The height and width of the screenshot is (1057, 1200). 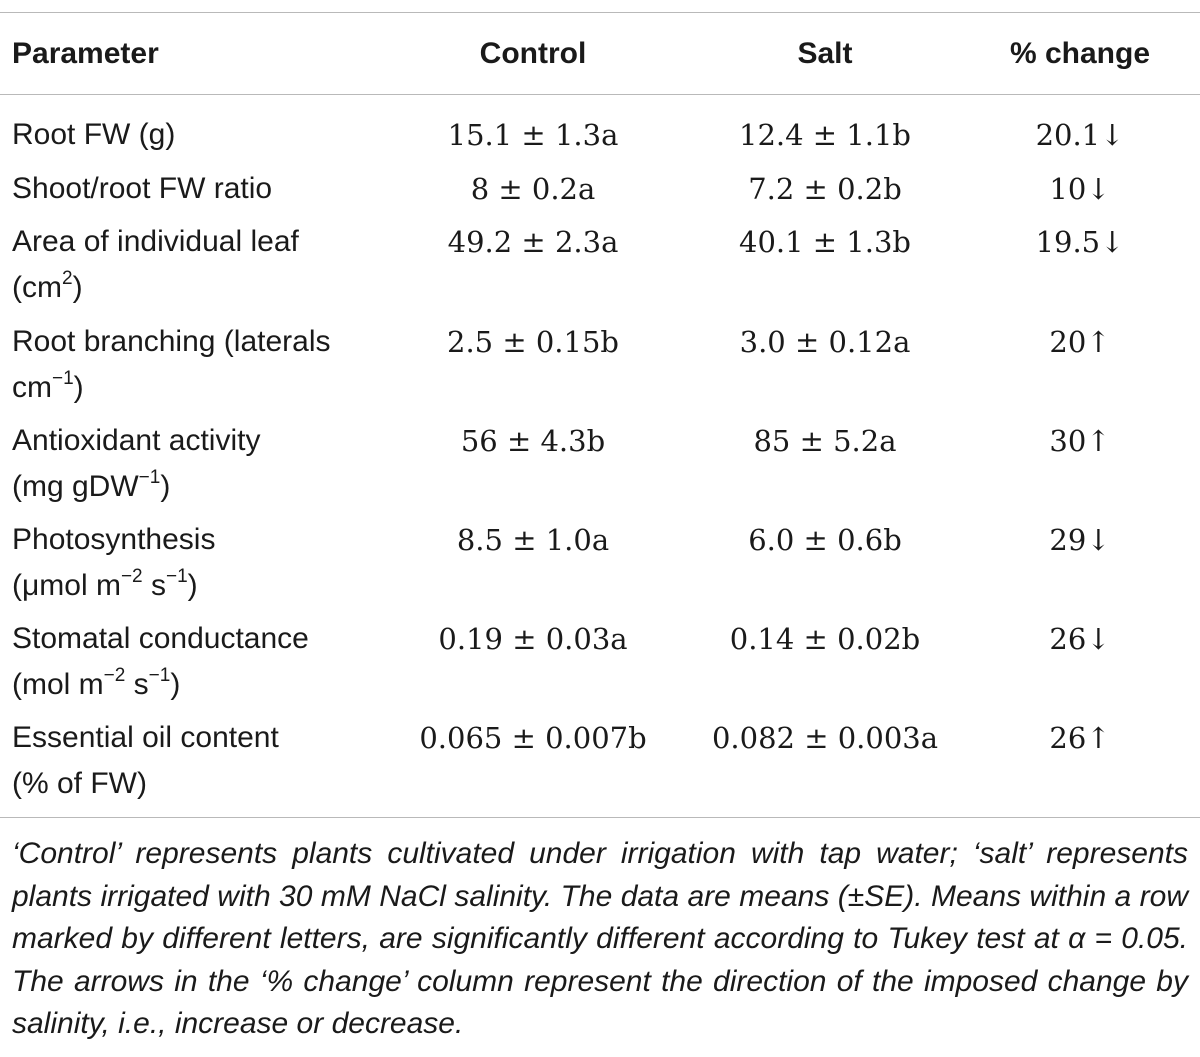 I want to click on row-8-salt: 0.082 ± 0.003a, so click(x=825, y=738).